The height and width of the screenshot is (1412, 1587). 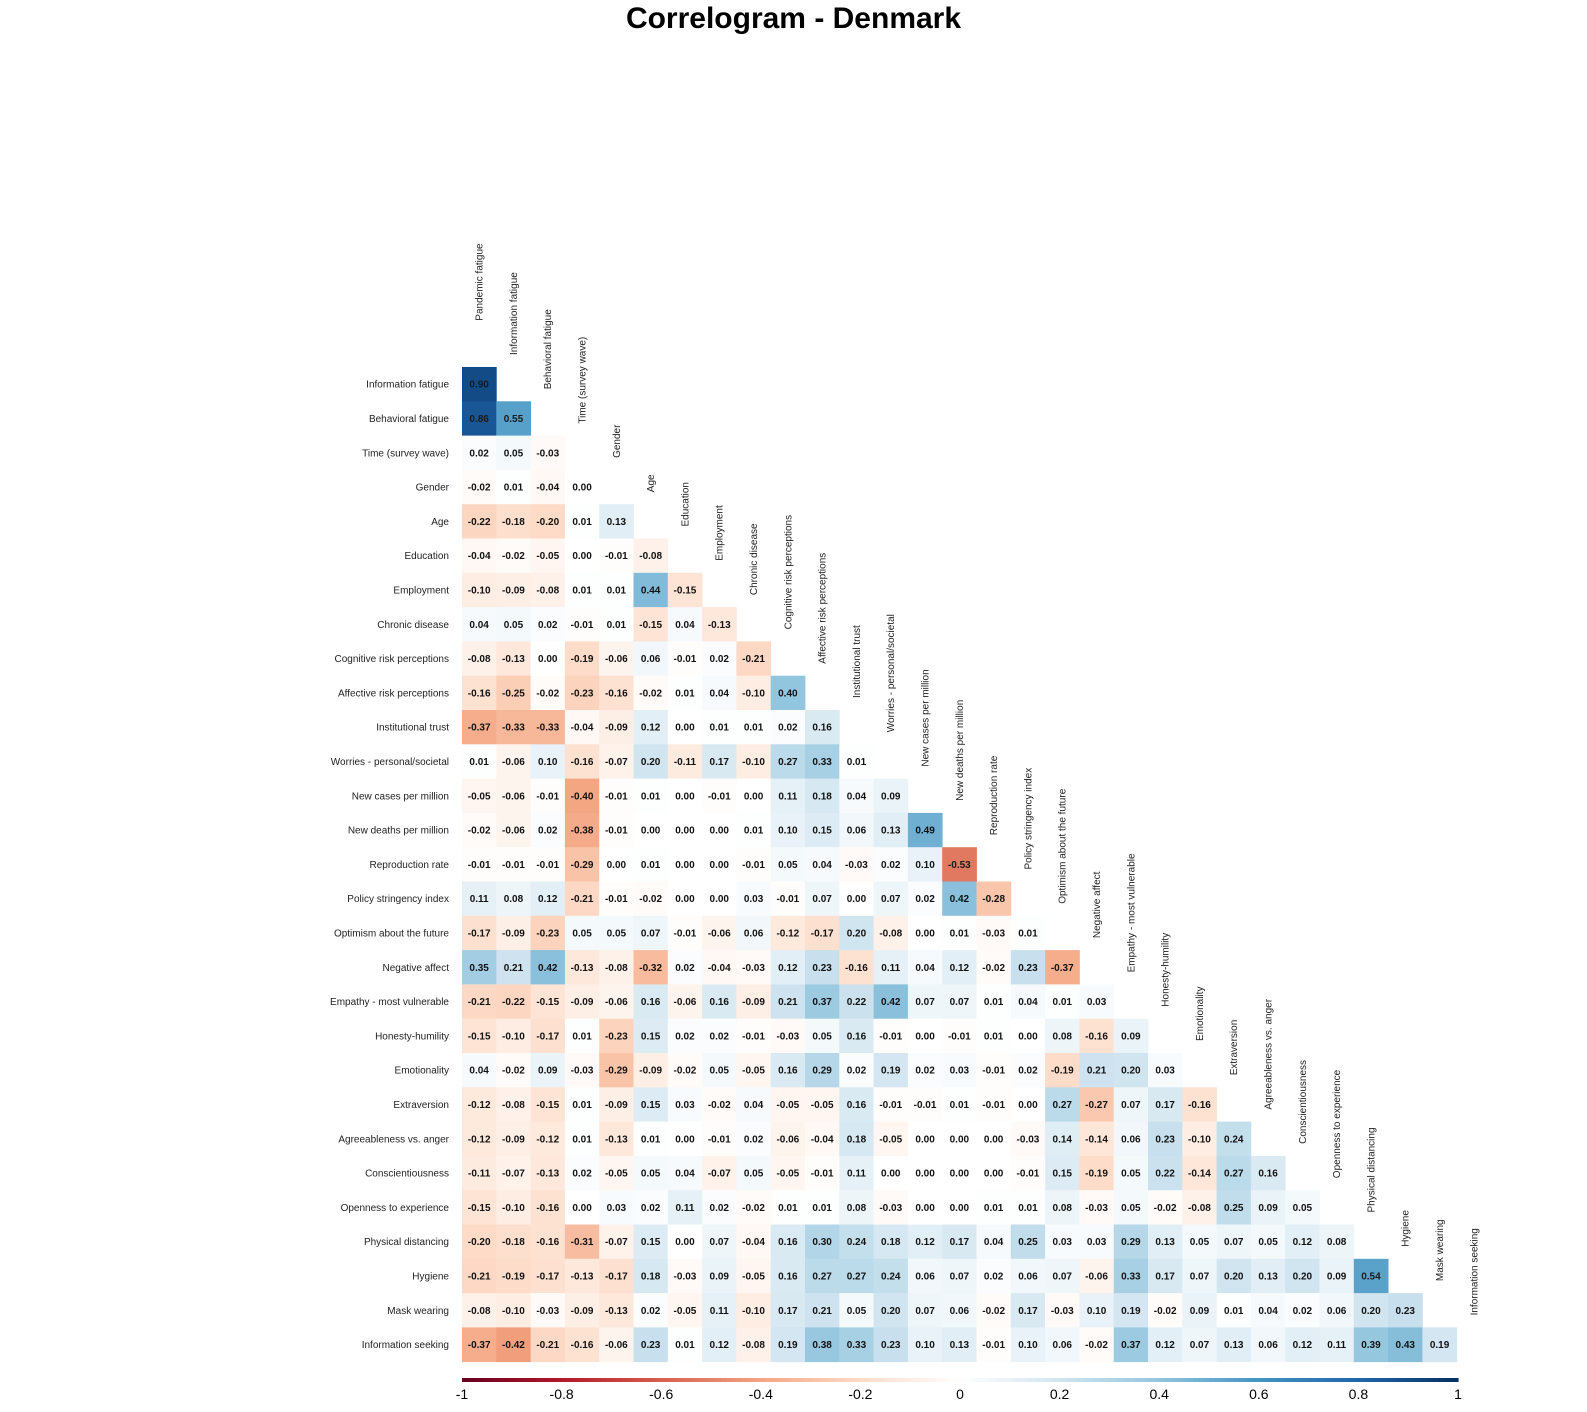 What do you see at coordinates (685, 1174) in the screenshot?
I see `cell-value-label: 0.04` at bounding box center [685, 1174].